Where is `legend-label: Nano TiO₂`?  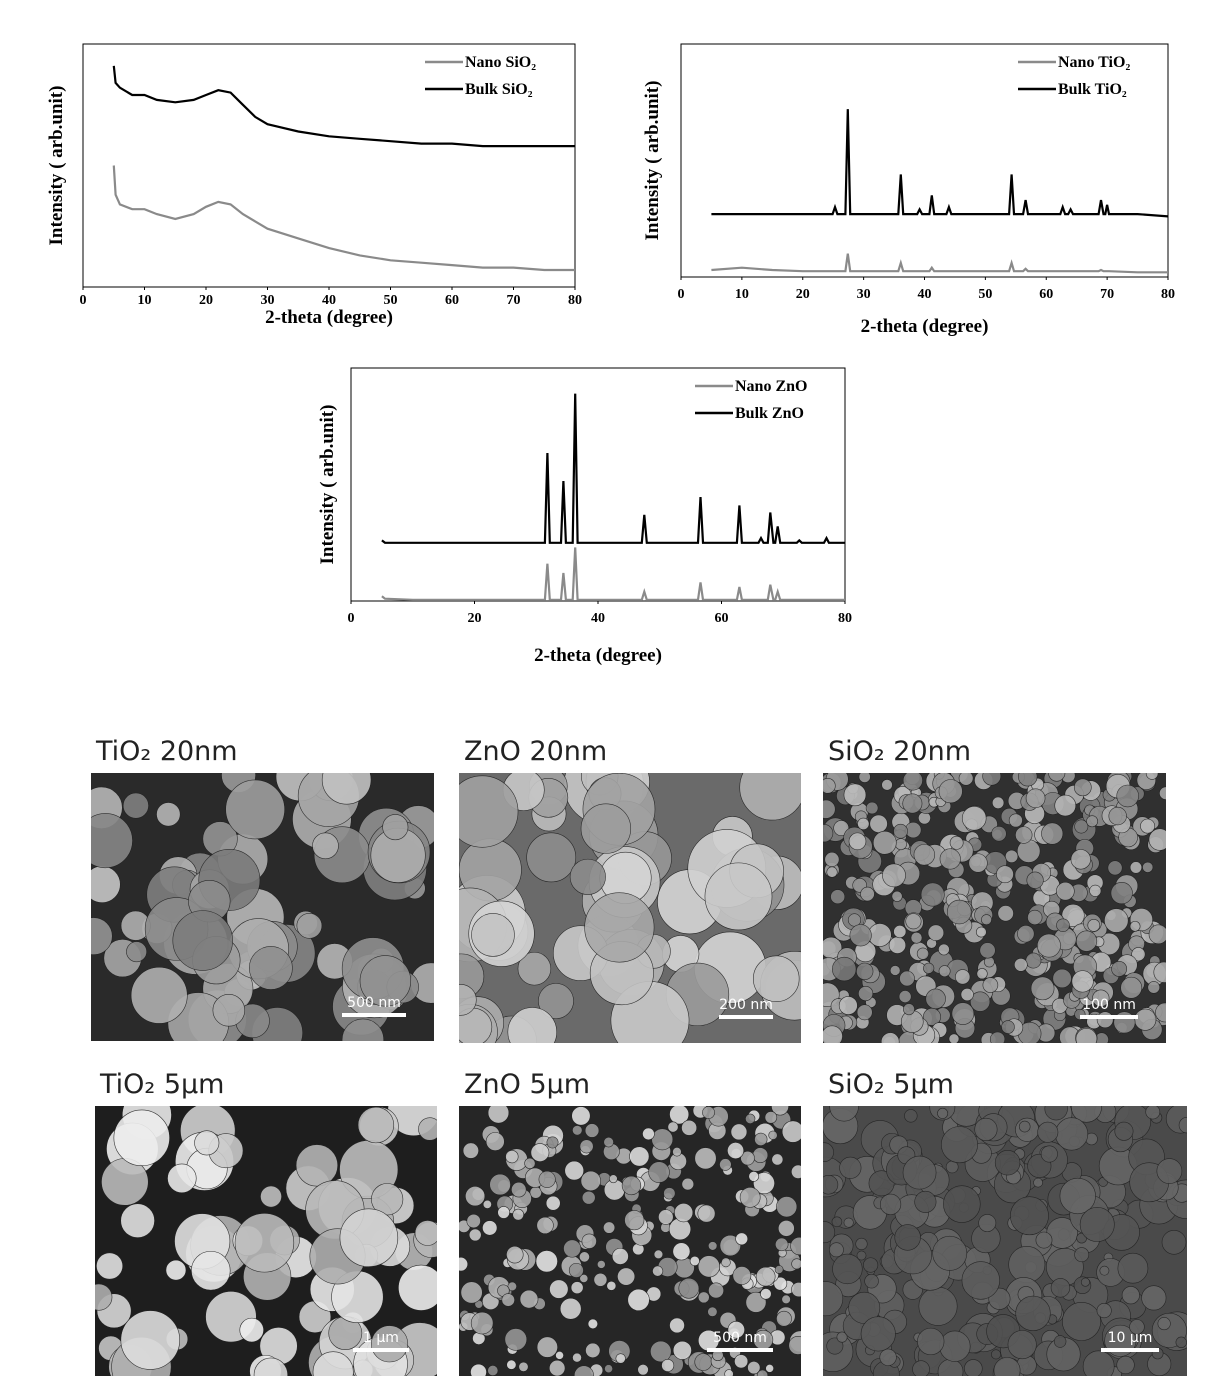
legend-label: Nano TiO₂ is located at coordinates (1094, 62).